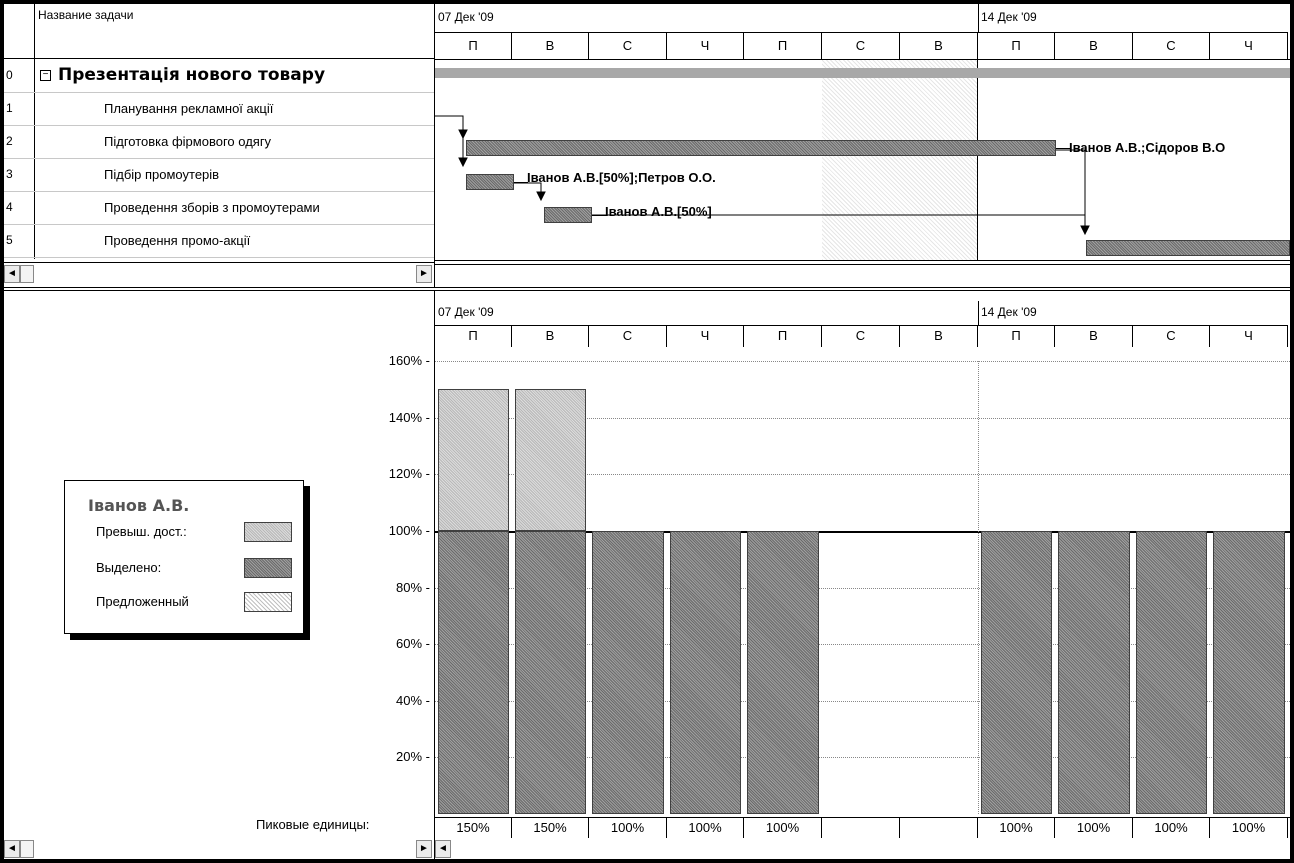 Image resolution: width=1294 pixels, height=863 pixels. Describe the element at coordinates (9, 141) in the screenshot. I see `task-id: 2` at that location.